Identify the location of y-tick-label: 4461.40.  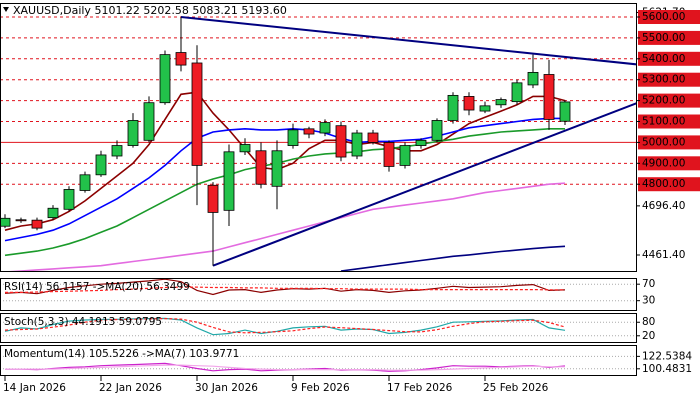
(663, 255).